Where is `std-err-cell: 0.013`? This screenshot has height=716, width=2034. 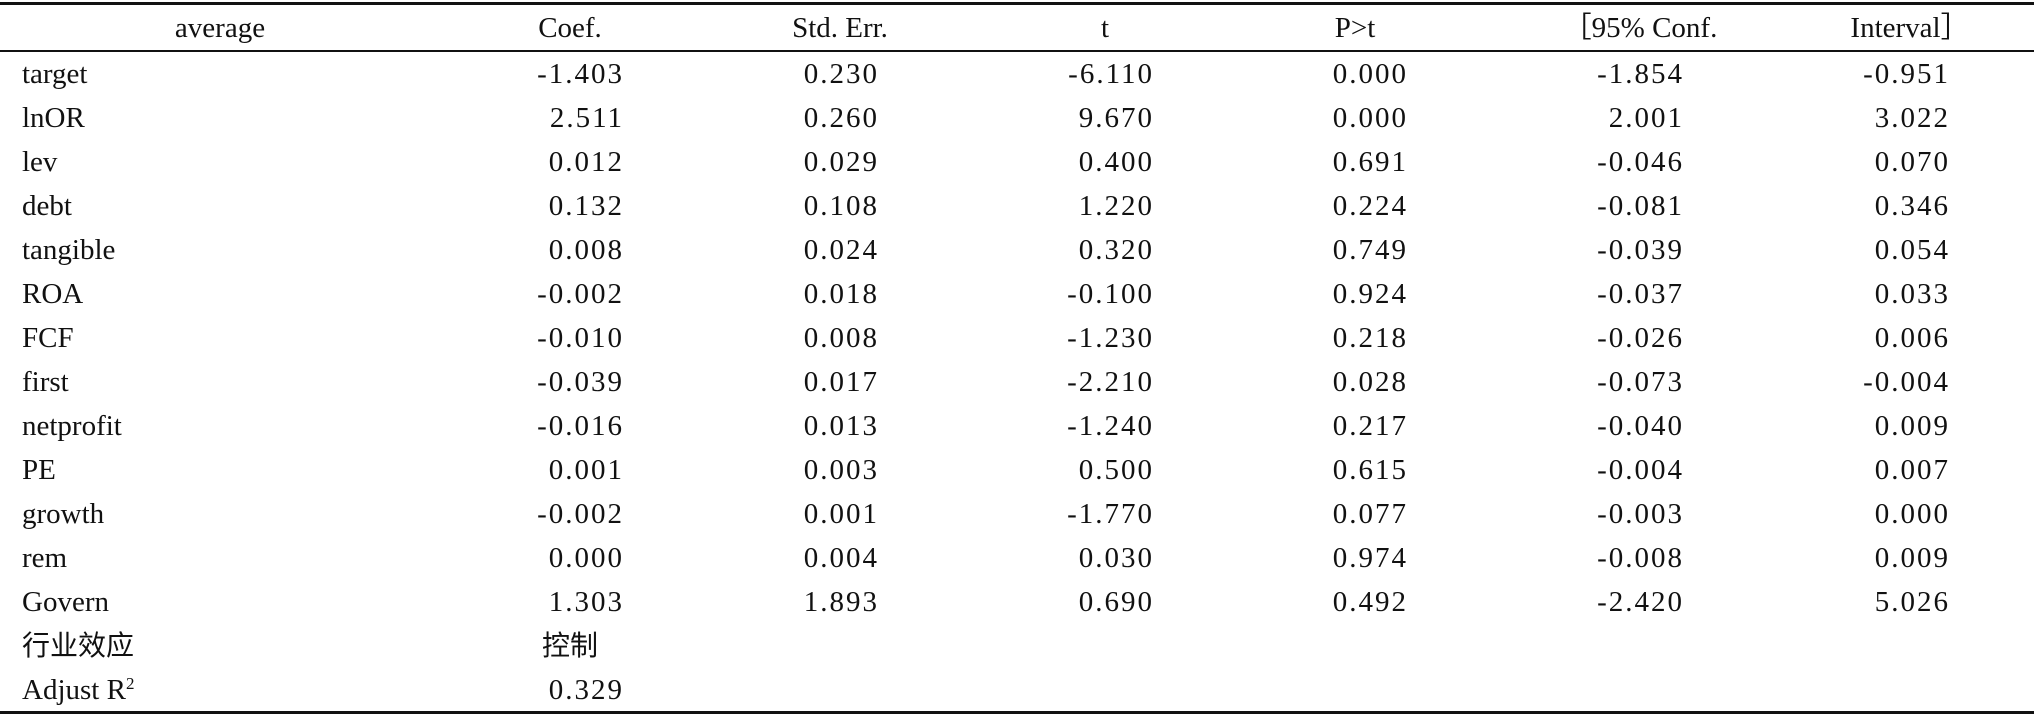
std-err-cell: 0.013 is located at coordinates (841, 426).